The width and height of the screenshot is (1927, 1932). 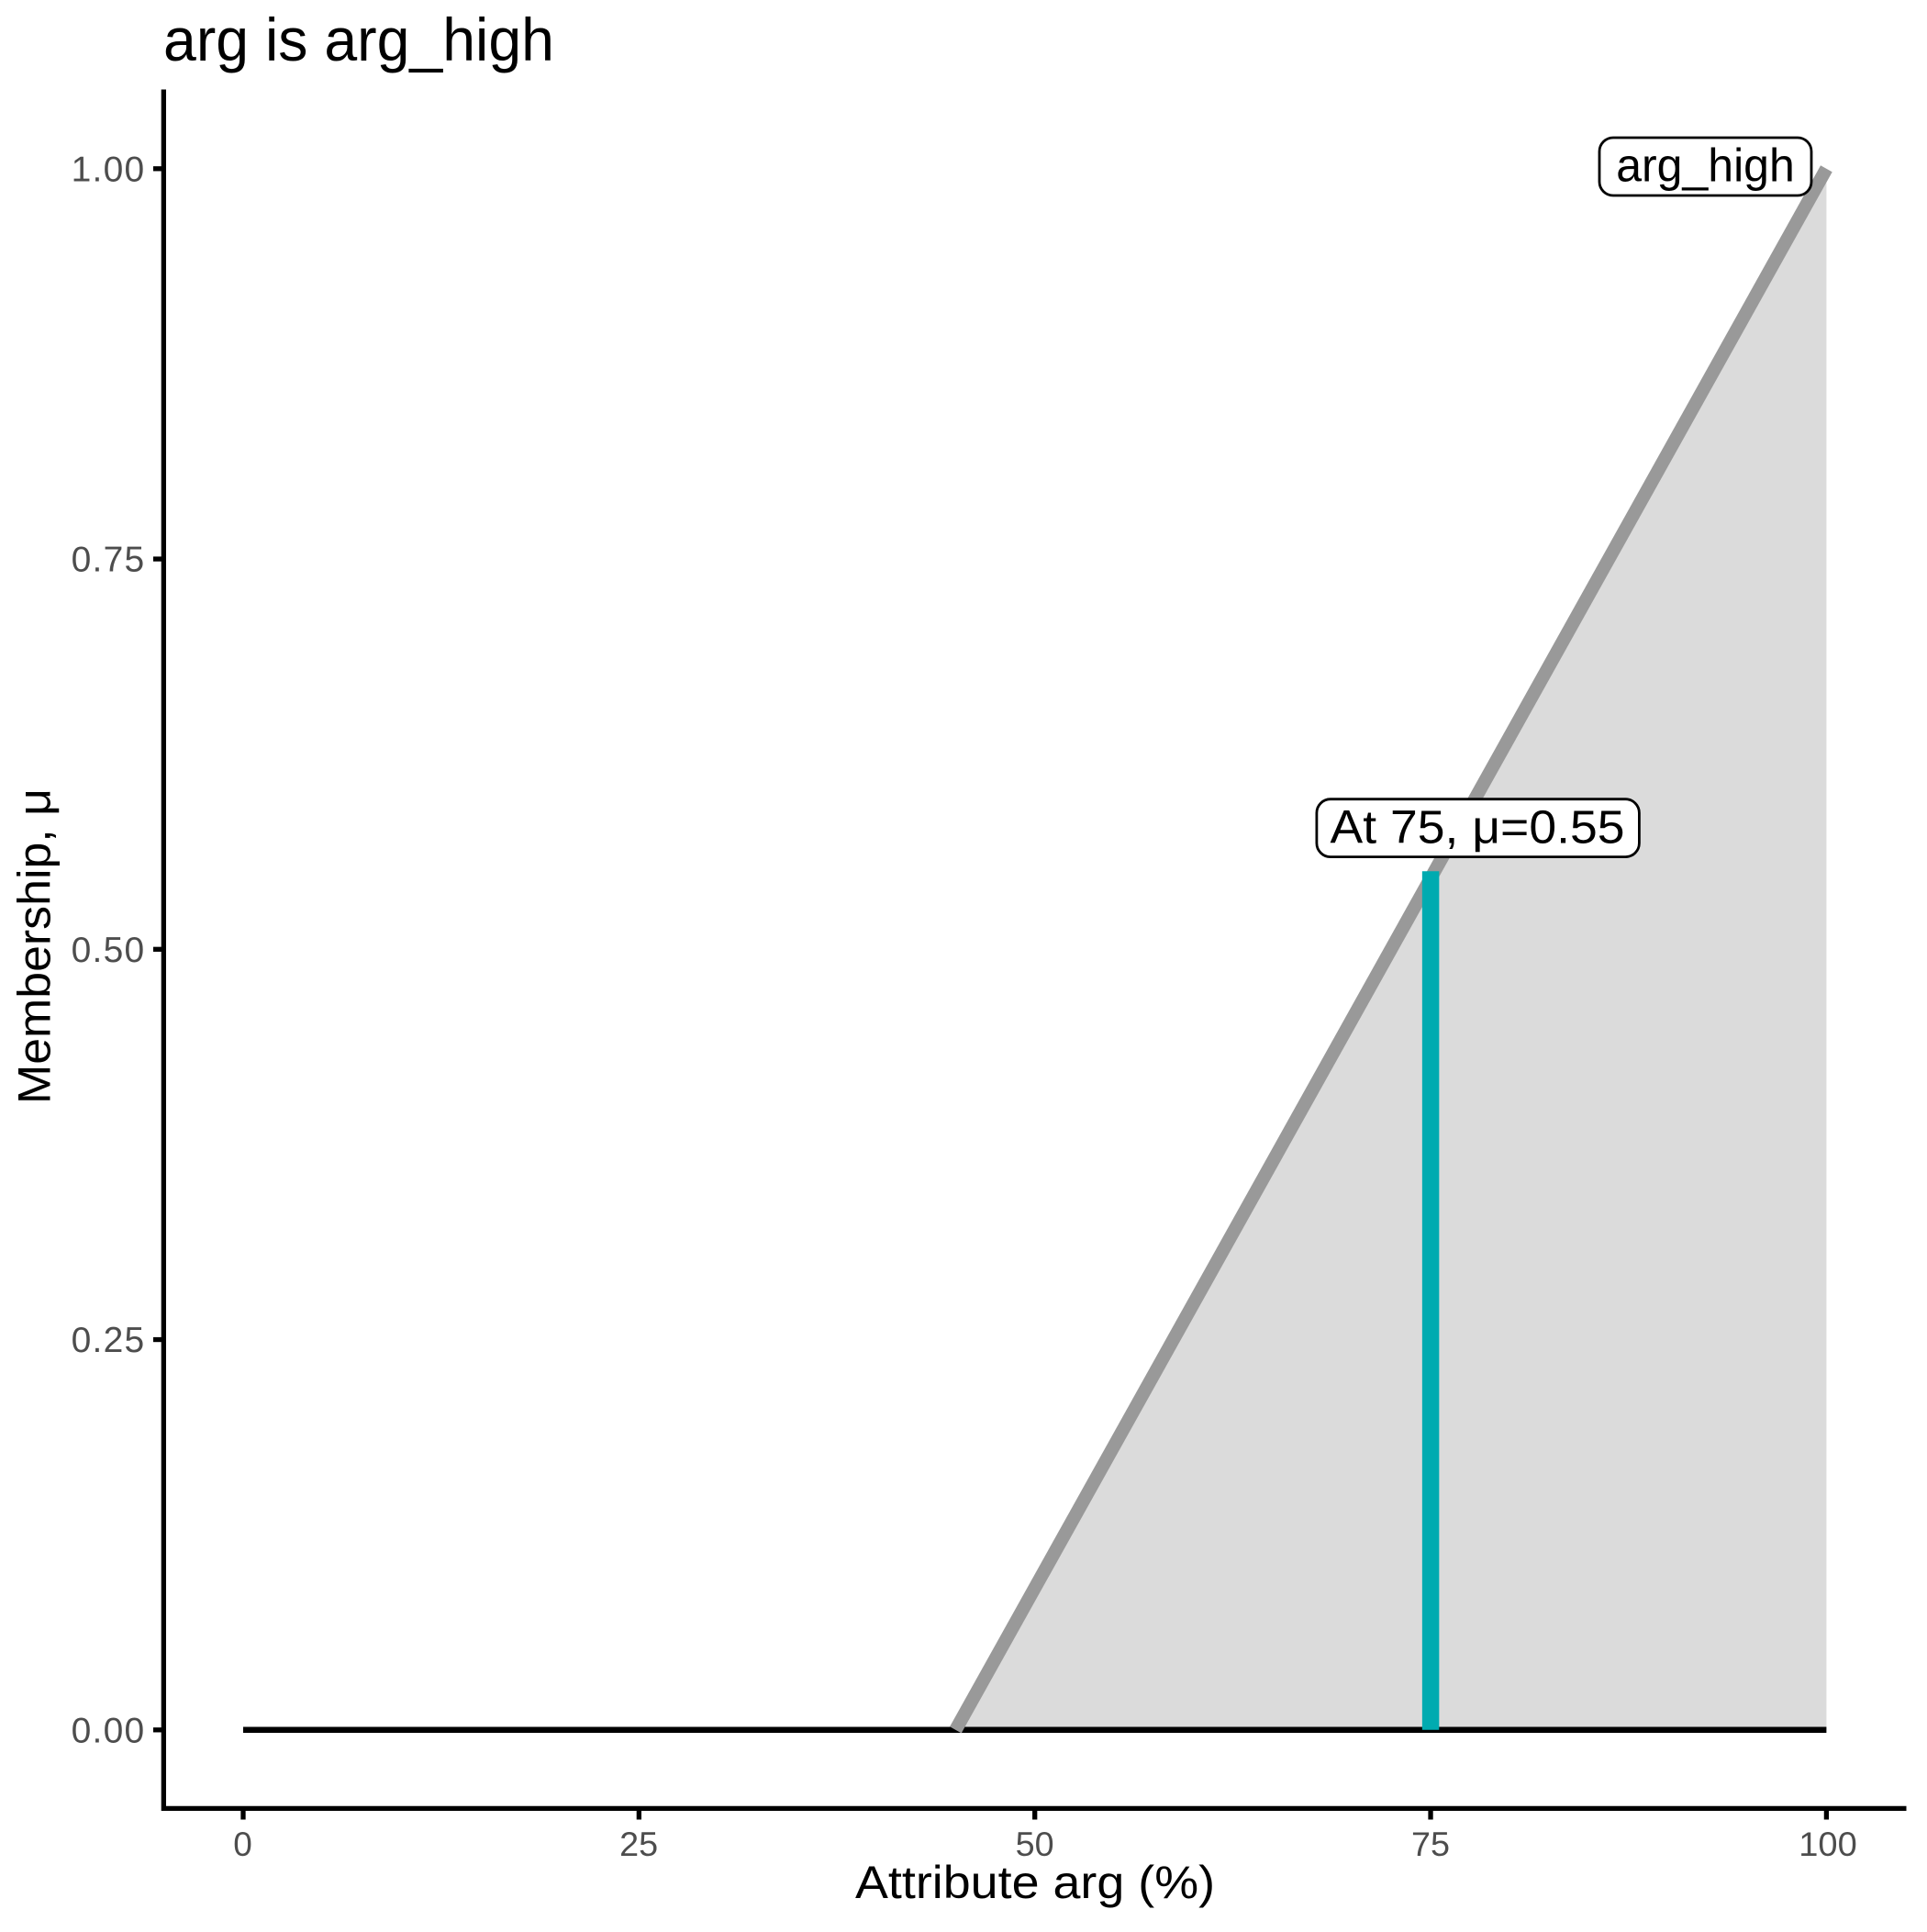 What do you see at coordinates (1478, 827) in the screenshot?
I see `svg-text: At 75, μ=0.55` at bounding box center [1478, 827].